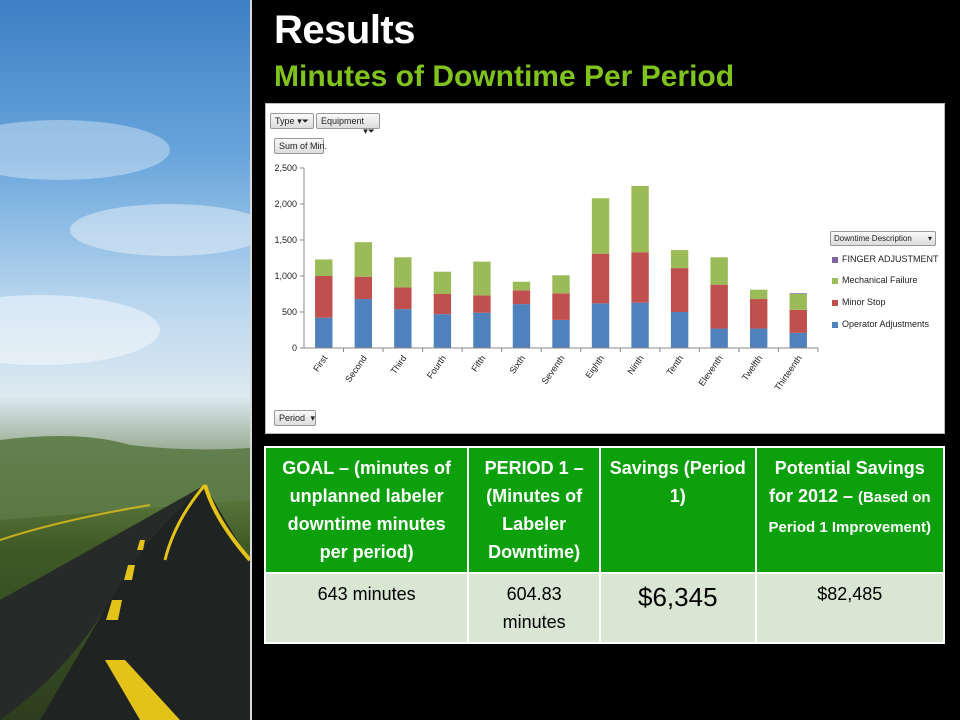  I want to click on type-filter-button: Type ▾⏷, so click(292, 121).